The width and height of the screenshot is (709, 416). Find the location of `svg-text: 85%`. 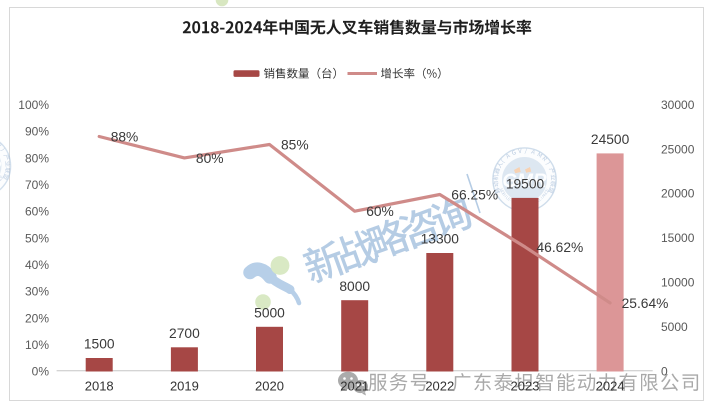

svg-text: 85% is located at coordinates (295, 145).